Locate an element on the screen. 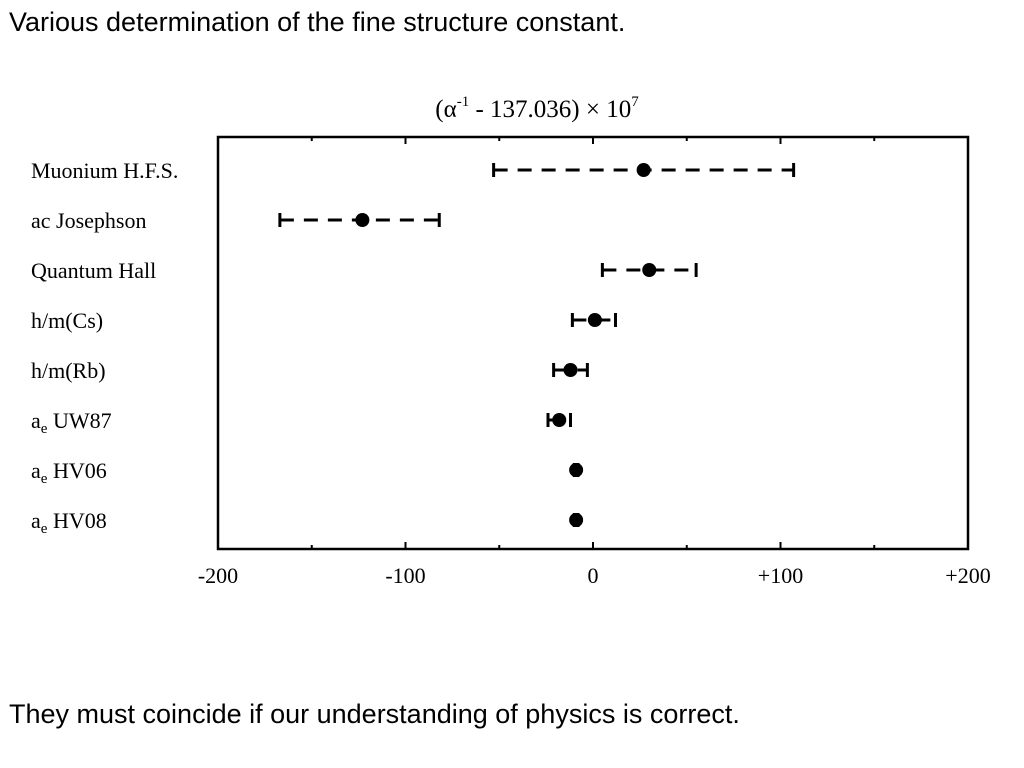 This screenshot has height=768, width=1024. row-label-name: UW87 is located at coordinates (79, 420).